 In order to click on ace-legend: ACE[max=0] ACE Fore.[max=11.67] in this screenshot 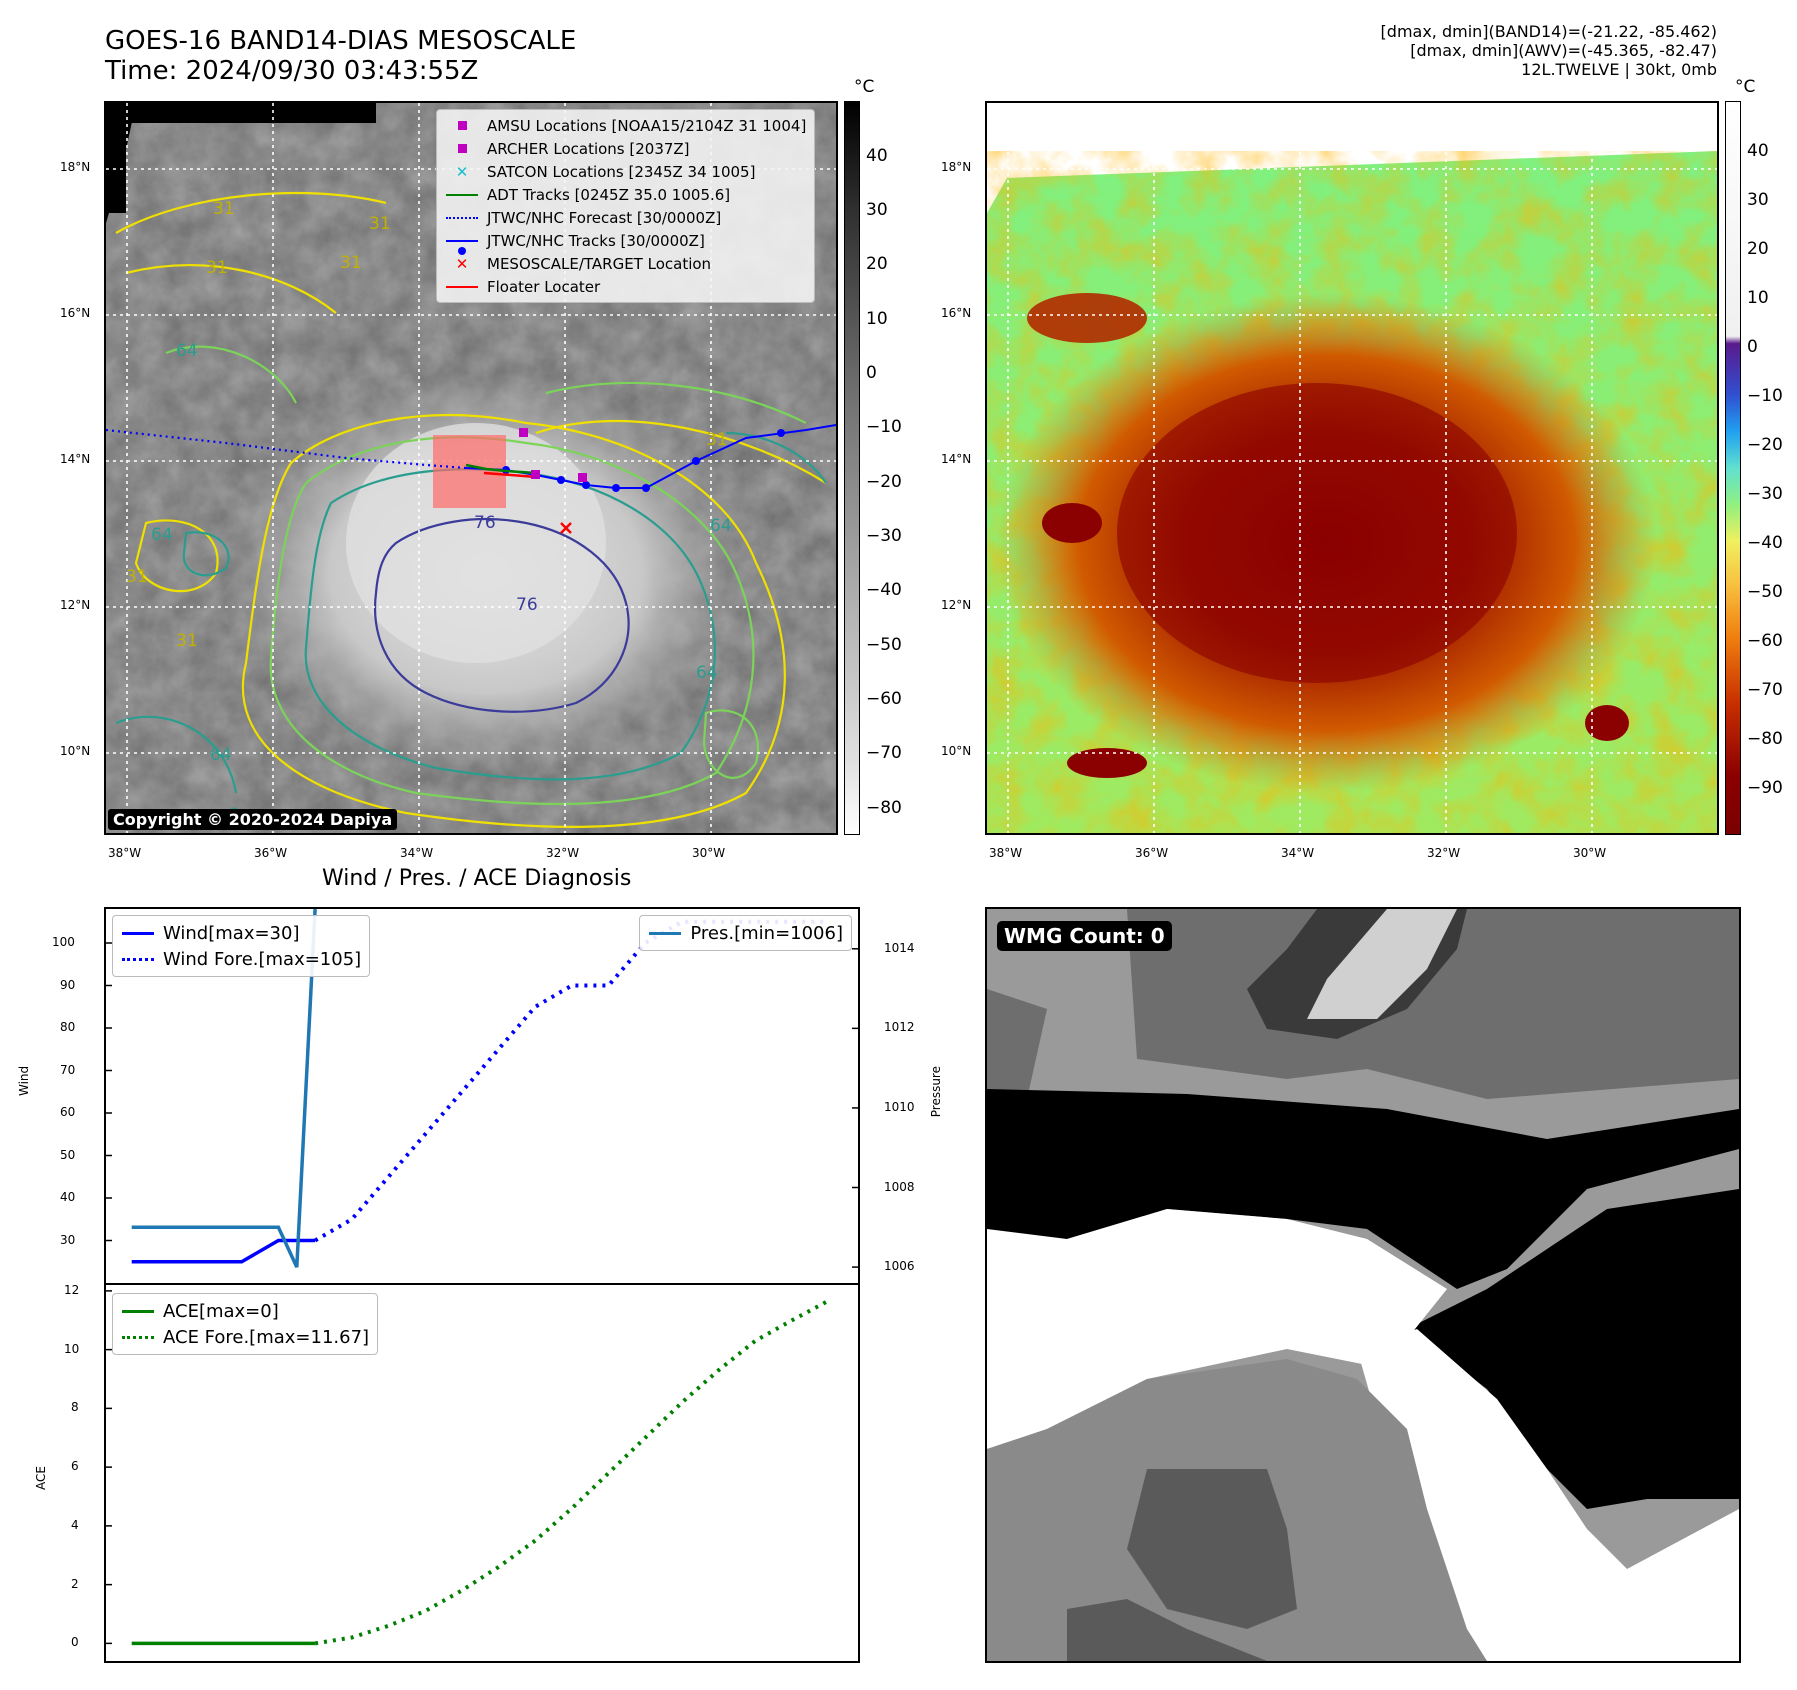, I will do `click(245, 1324)`.